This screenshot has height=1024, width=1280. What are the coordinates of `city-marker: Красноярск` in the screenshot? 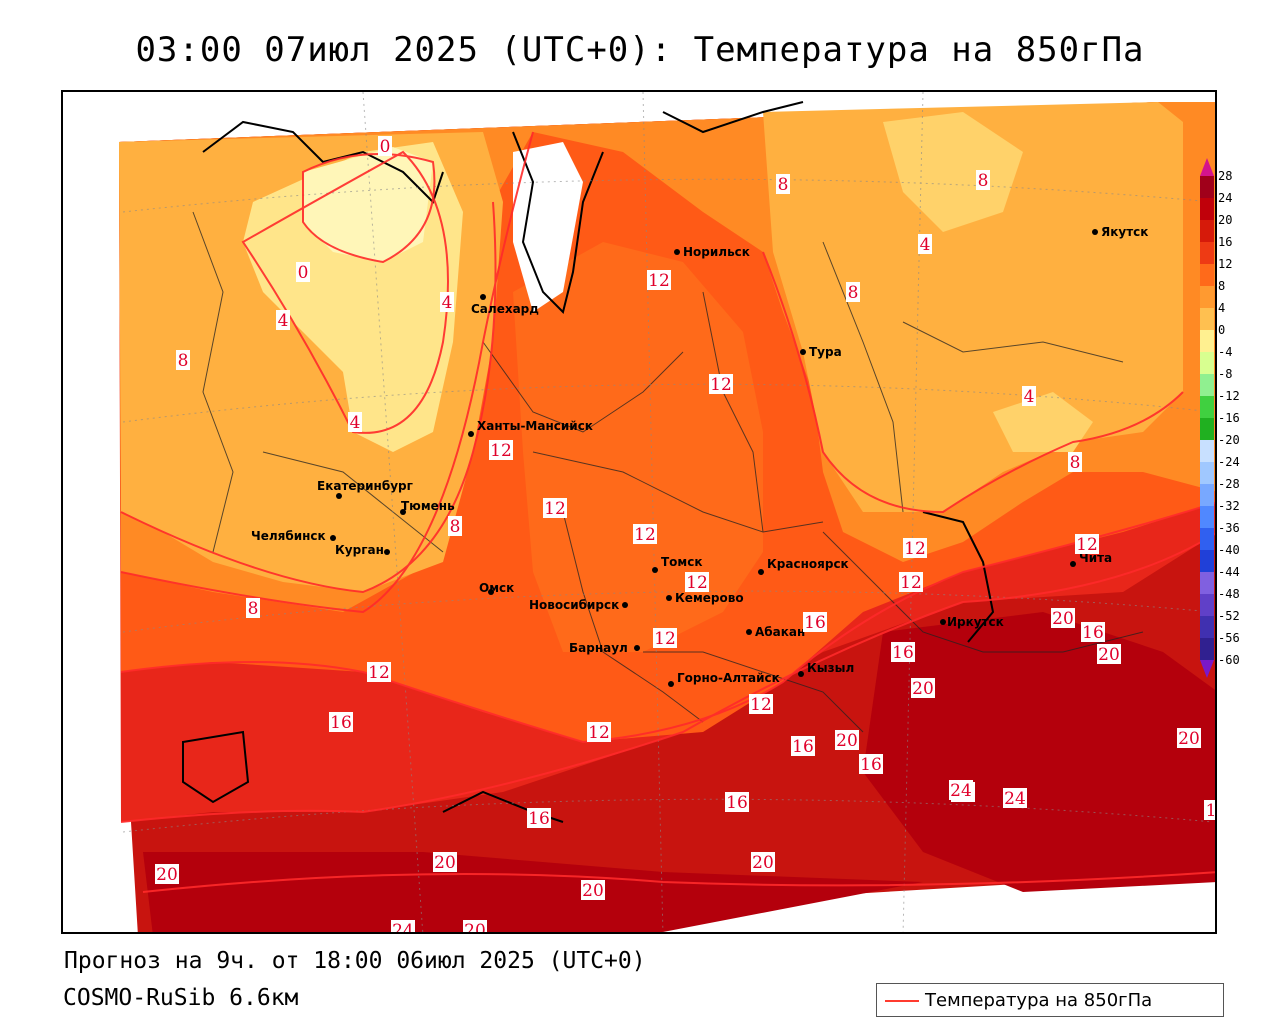 It's located at (803, 566).